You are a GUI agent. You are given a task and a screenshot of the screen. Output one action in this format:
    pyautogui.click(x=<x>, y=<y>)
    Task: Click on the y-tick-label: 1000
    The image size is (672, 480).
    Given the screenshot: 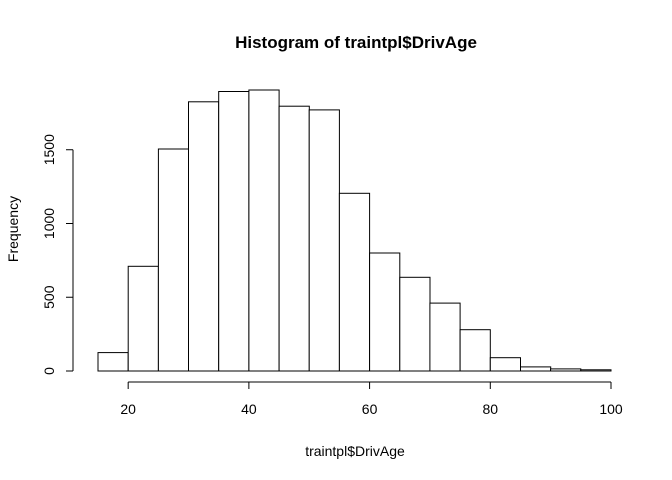 What is the action you would take?
    pyautogui.click(x=49, y=223)
    